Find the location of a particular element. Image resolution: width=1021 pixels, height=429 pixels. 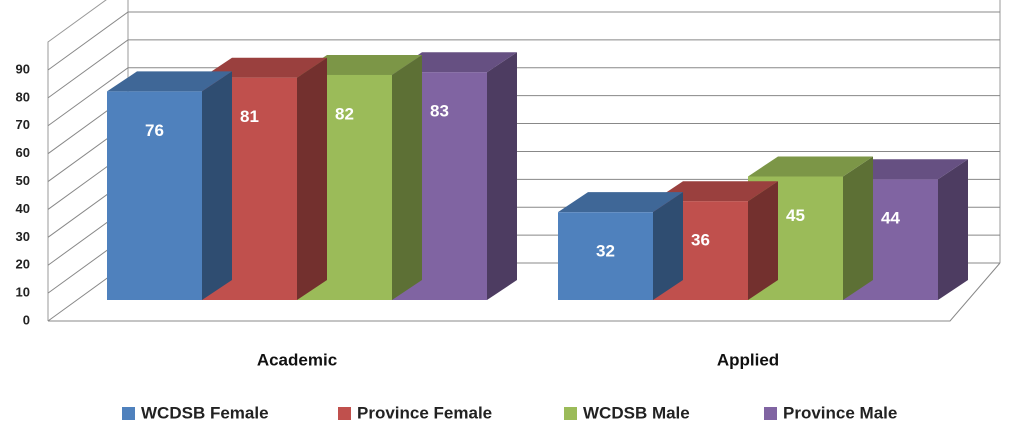

y-tick-label: 80 is located at coordinates (23, 96).